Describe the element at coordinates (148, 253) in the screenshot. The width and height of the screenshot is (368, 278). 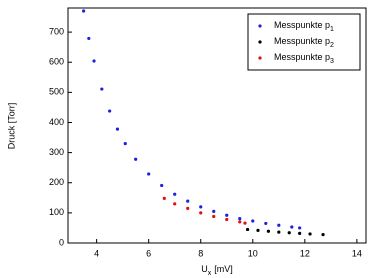
I see `x-tick-label: 6` at that location.